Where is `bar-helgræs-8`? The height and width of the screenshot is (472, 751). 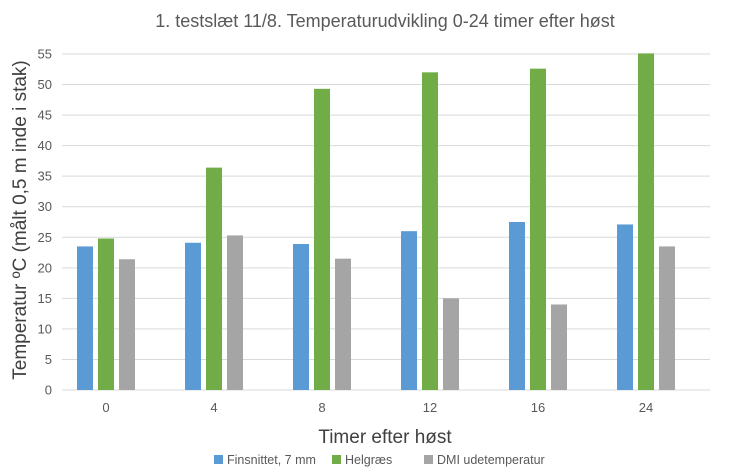
bar-helgræs-8 is located at coordinates (322, 239).